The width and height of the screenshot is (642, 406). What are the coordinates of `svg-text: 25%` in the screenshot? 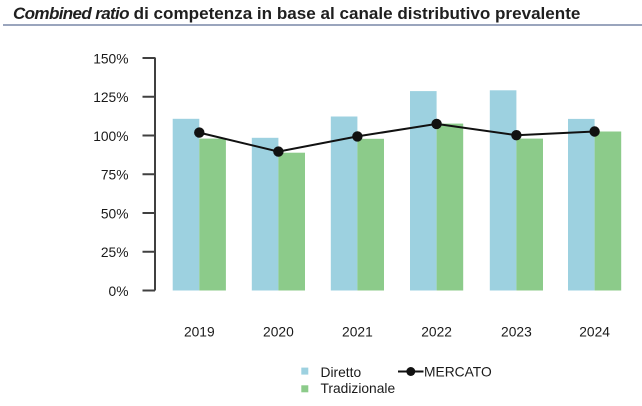 It's located at (115, 252).